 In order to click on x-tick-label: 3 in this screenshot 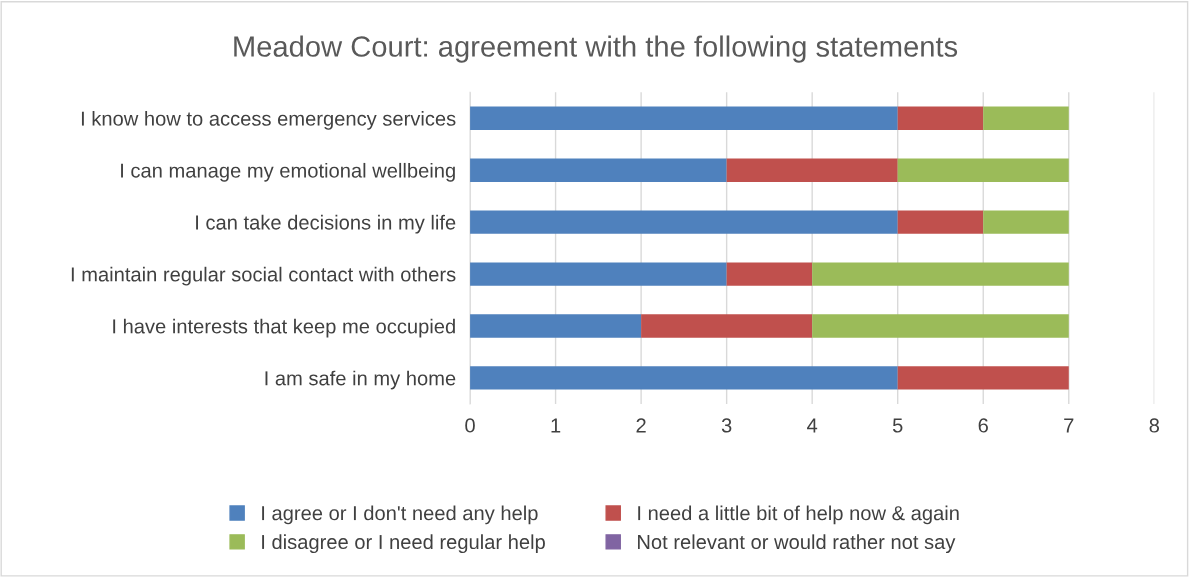, I will do `click(726, 425)`.